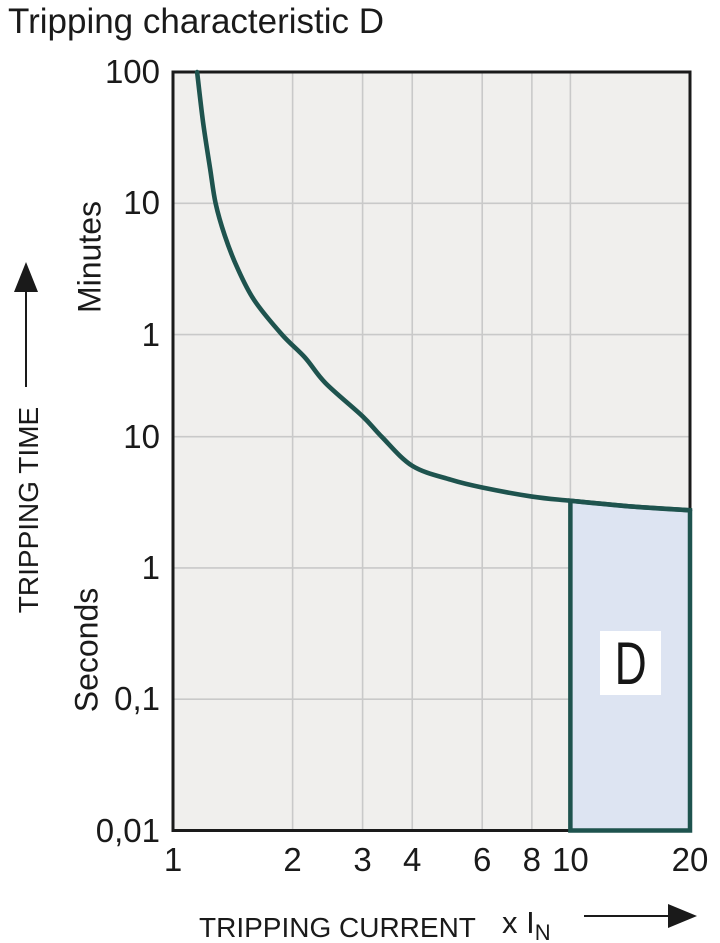 This screenshot has width=720, height=943. What do you see at coordinates (482, 859) in the screenshot?
I see `x-tick-label: 6` at bounding box center [482, 859].